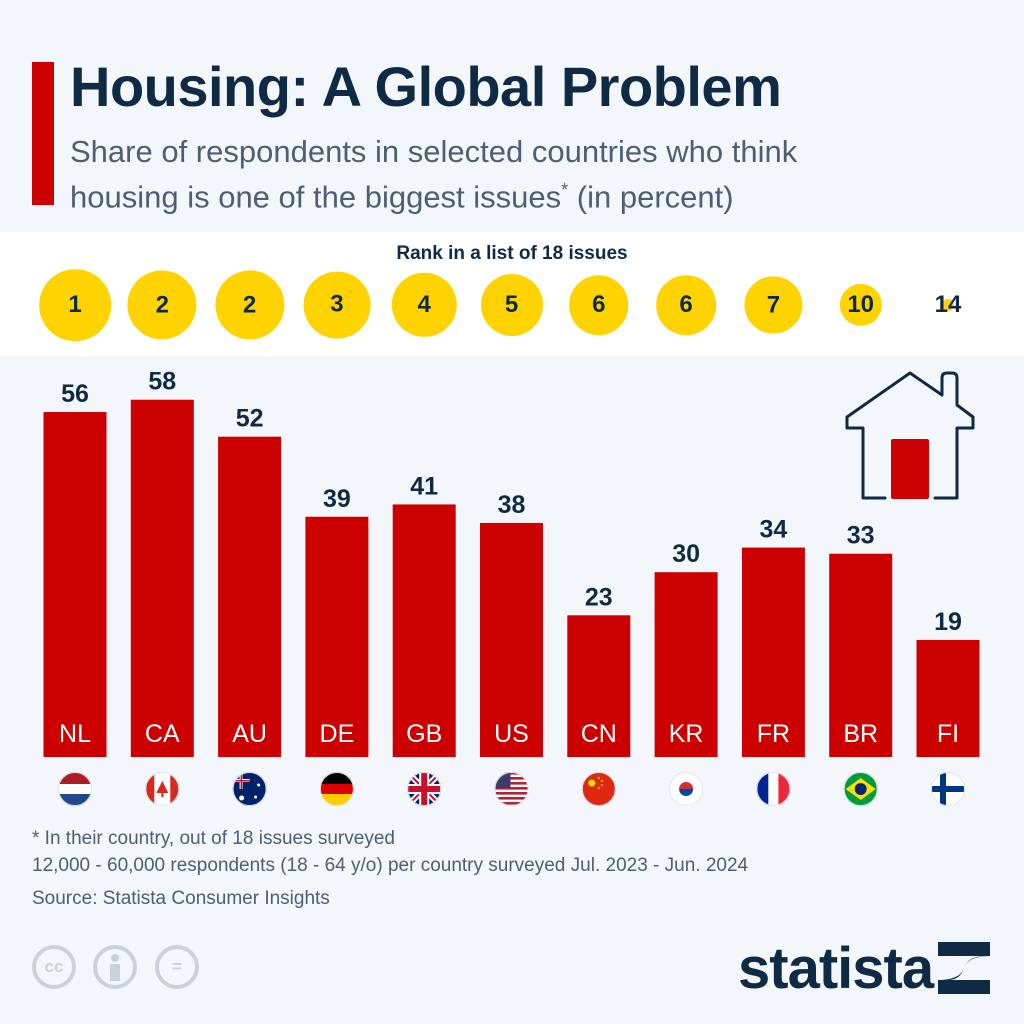 This screenshot has height=1024, width=1024. I want to click on attribution-icon, so click(115, 967).